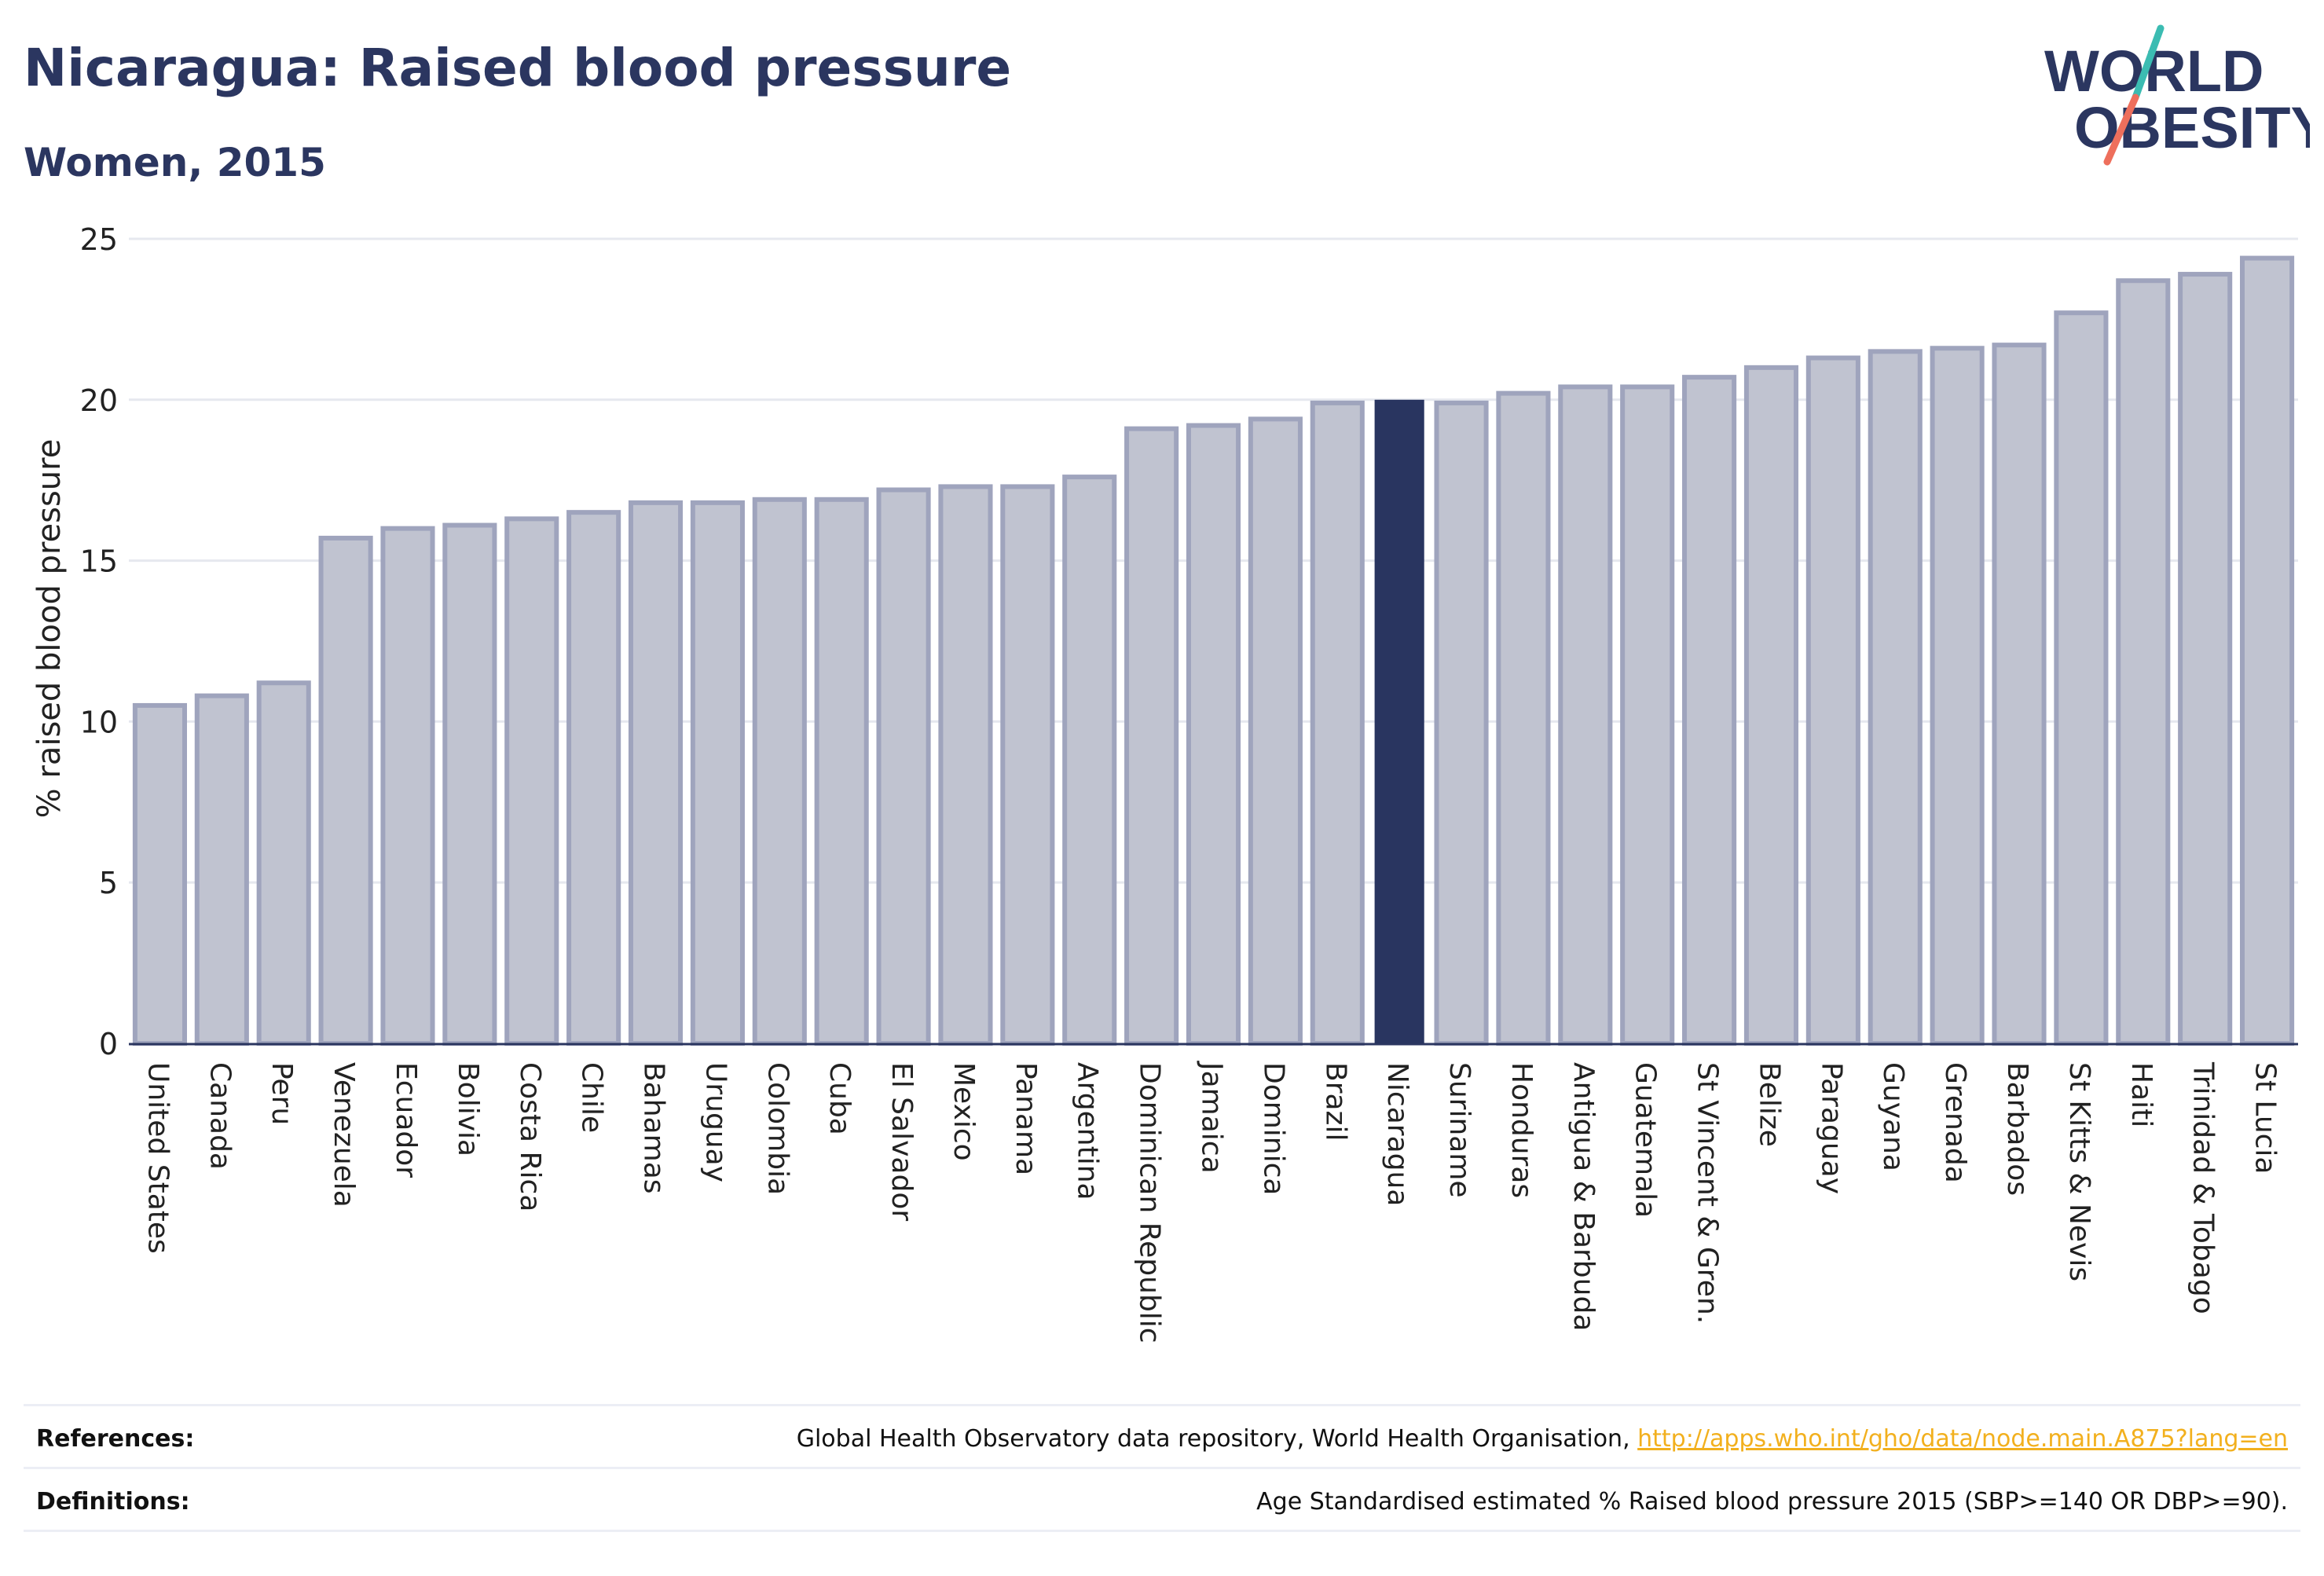 Image resolution: width=2324 pixels, height=1576 pixels. What do you see at coordinates (1893, 1116) in the screenshot?
I see `x-tick-label: Guyana` at bounding box center [1893, 1116].